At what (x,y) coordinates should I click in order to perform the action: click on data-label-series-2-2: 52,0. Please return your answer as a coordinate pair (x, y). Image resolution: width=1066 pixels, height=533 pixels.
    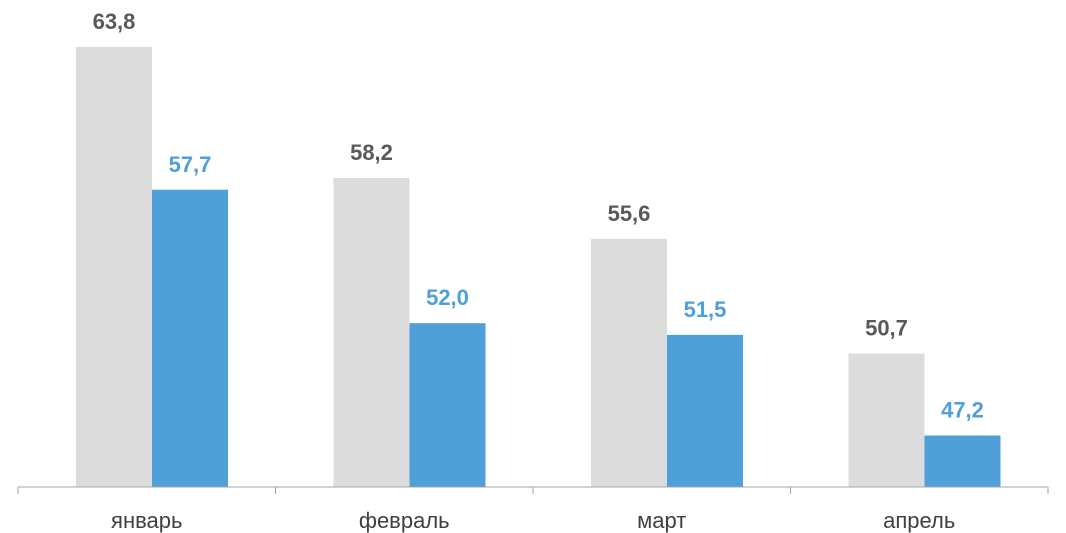
    Looking at the image, I should click on (447, 297).